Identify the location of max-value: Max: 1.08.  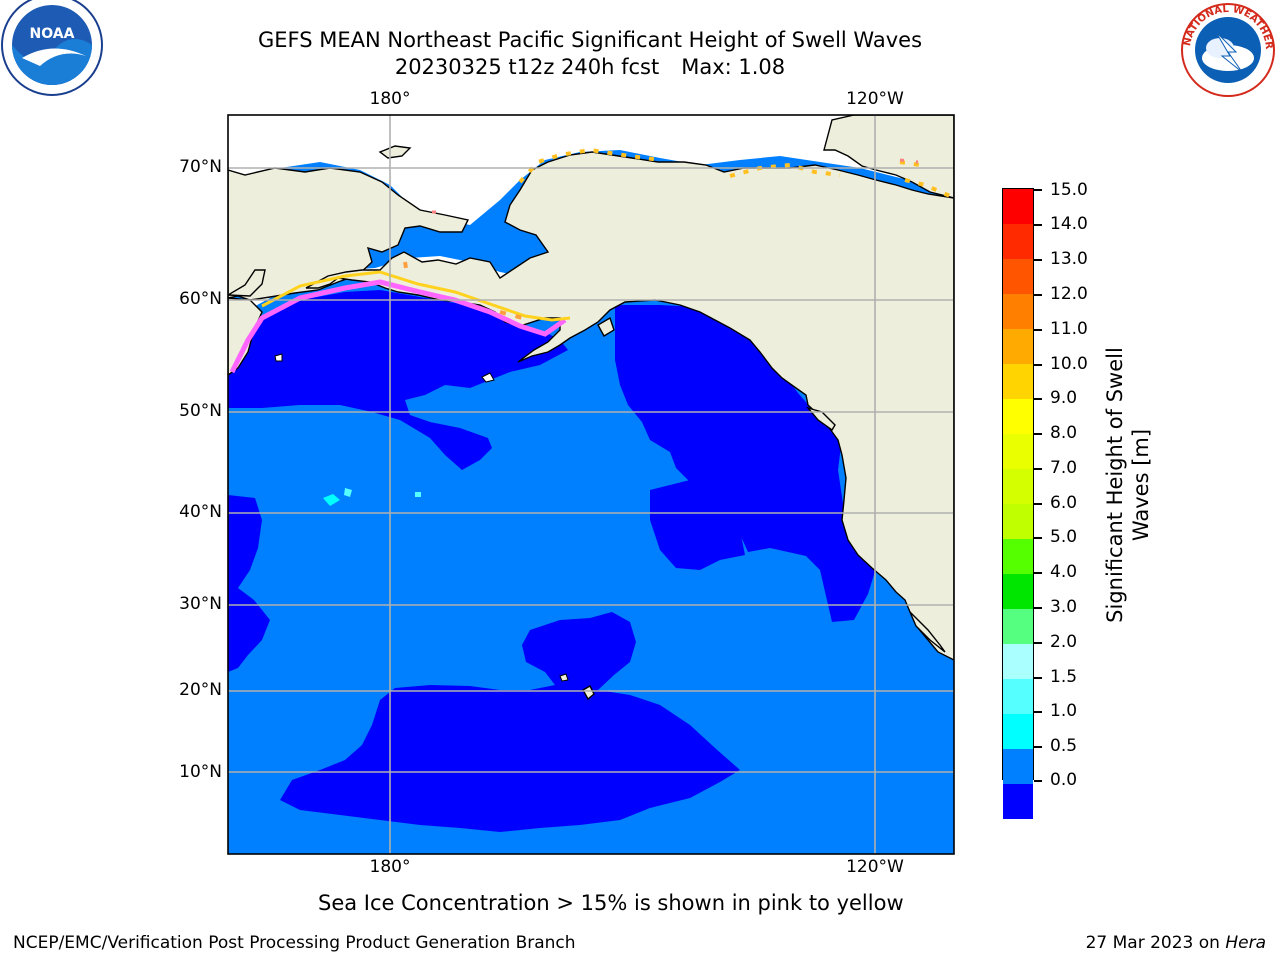
(733, 67).